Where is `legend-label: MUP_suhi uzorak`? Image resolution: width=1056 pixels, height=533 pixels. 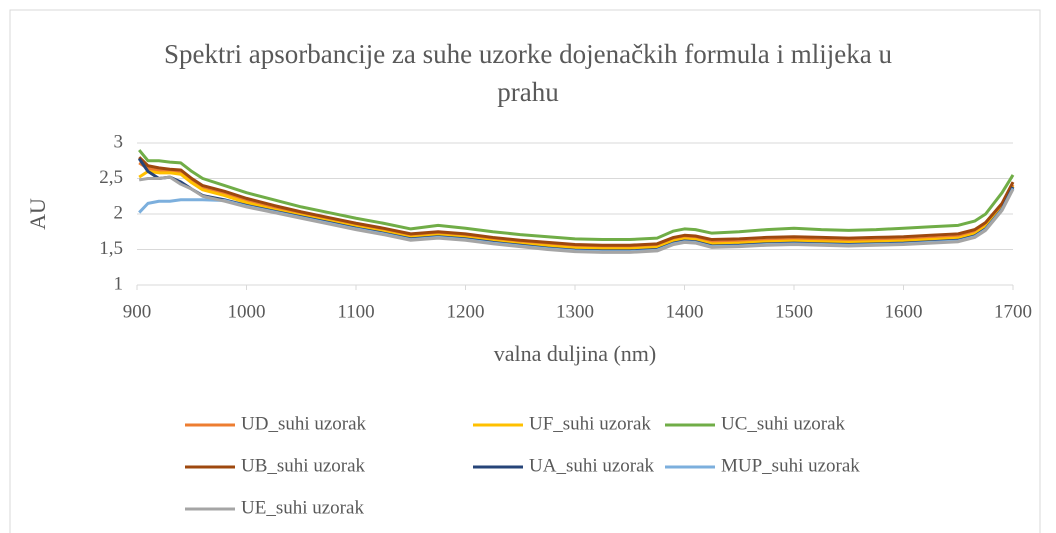 legend-label: MUP_suhi uzorak is located at coordinates (790, 465).